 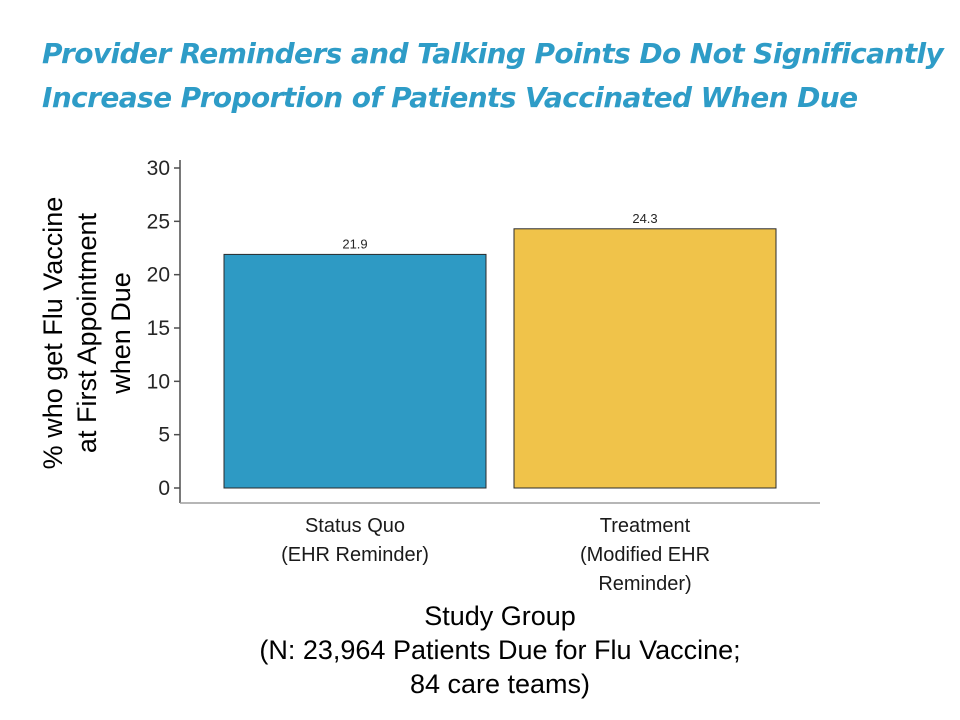 What do you see at coordinates (500, 616) in the screenshot?
I see `x-axis-title-line-0: Study Group` at bounding box center [500, 616].